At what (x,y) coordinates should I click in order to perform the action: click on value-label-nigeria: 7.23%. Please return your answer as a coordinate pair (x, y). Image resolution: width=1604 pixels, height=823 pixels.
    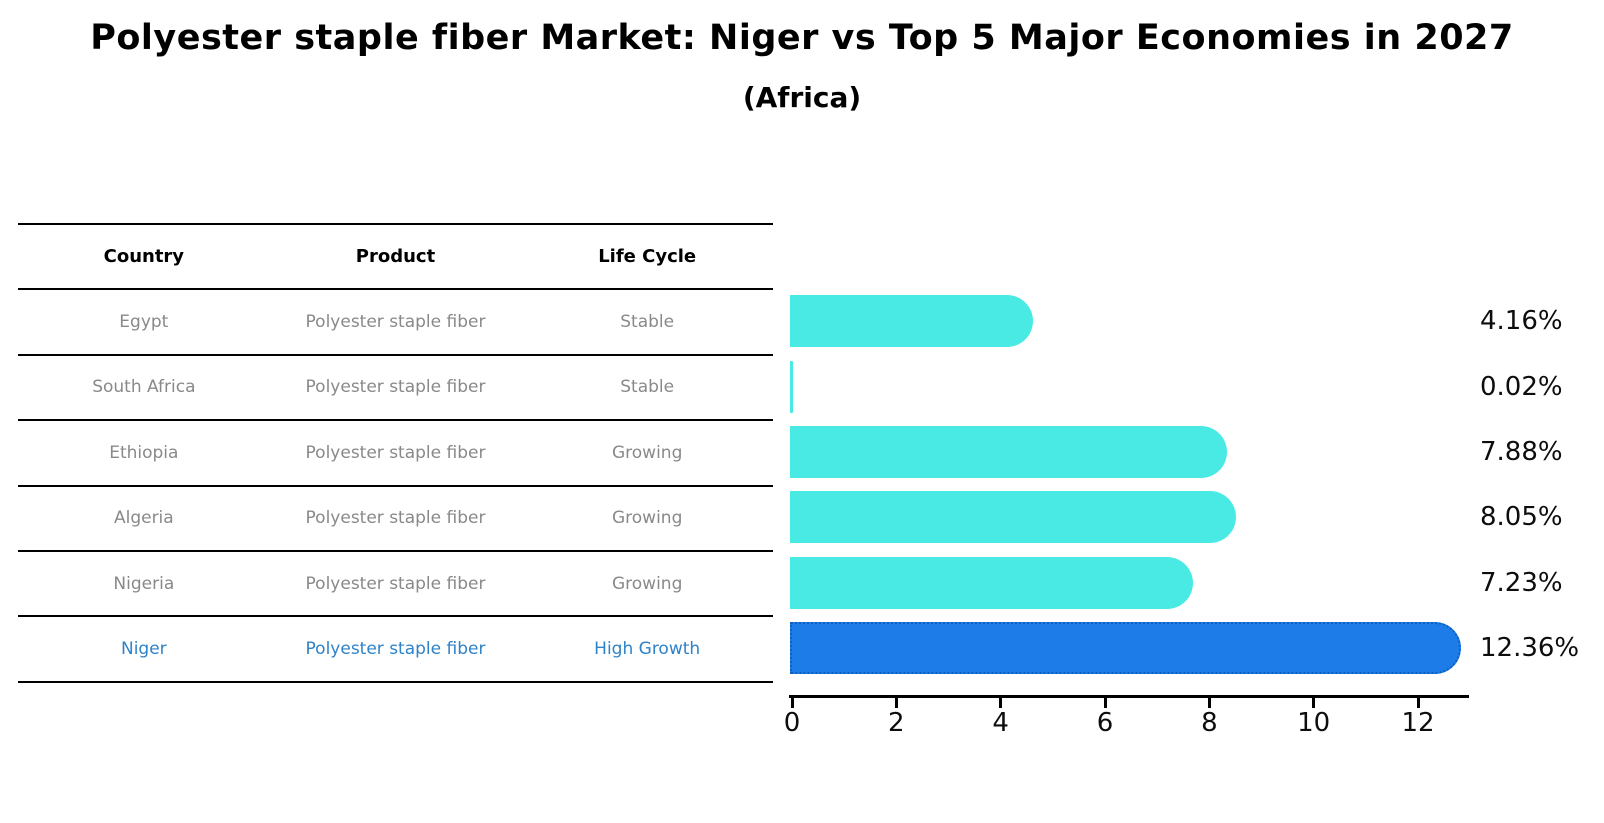
    Looking at the image, I should click on (1521, 582).